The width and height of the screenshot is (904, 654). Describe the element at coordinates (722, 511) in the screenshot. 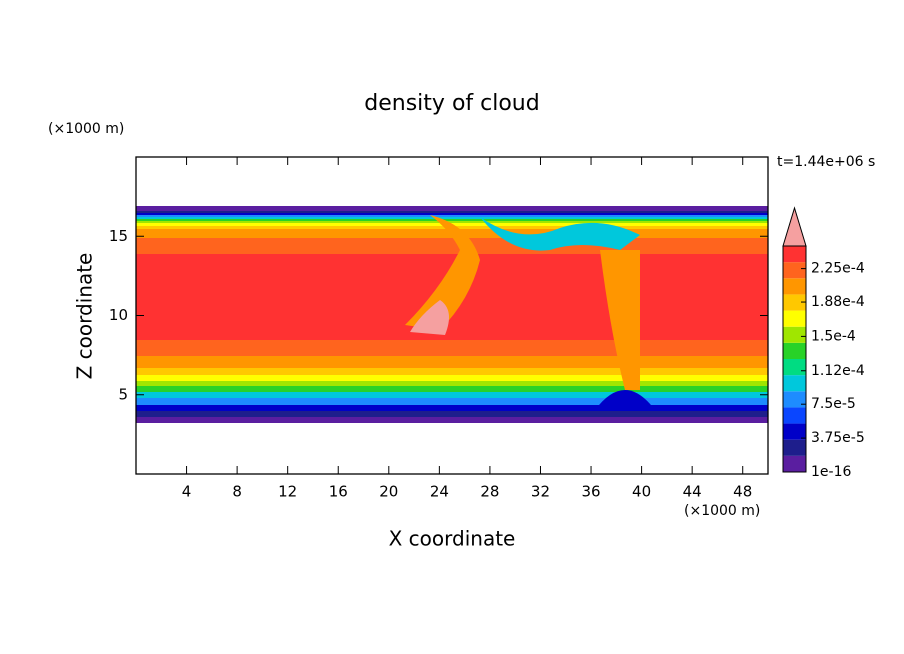

I see `x-unit: (×1000 m)` at that location.